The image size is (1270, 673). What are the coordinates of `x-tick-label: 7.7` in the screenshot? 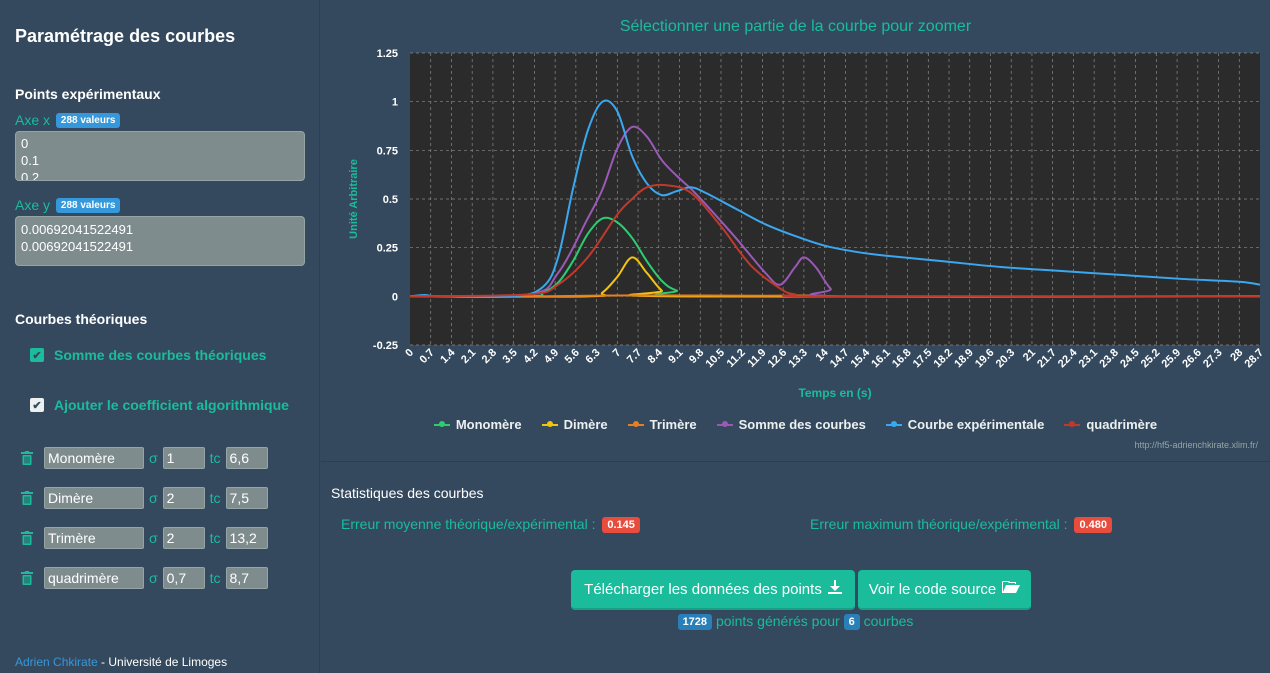 It's located at (634, 356).